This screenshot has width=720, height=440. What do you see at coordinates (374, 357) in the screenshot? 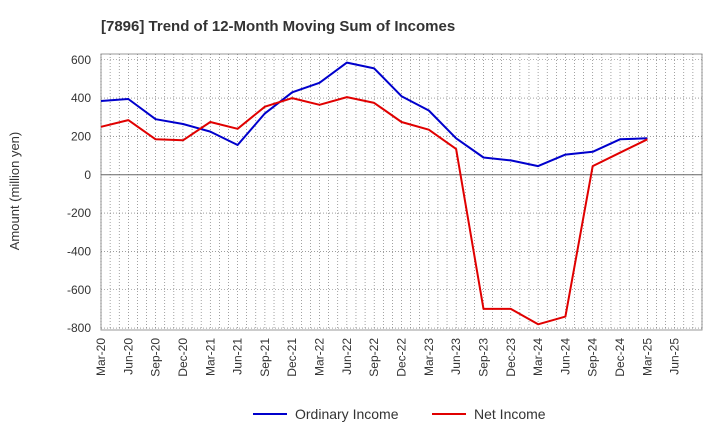
I see `x-tick-label: Sep-22` at bounding box center [374, 357].